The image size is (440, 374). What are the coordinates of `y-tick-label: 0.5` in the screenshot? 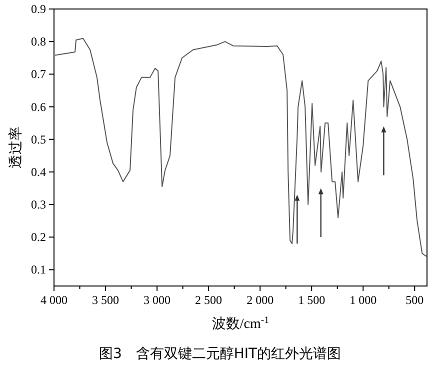 It's located at (38, 139).